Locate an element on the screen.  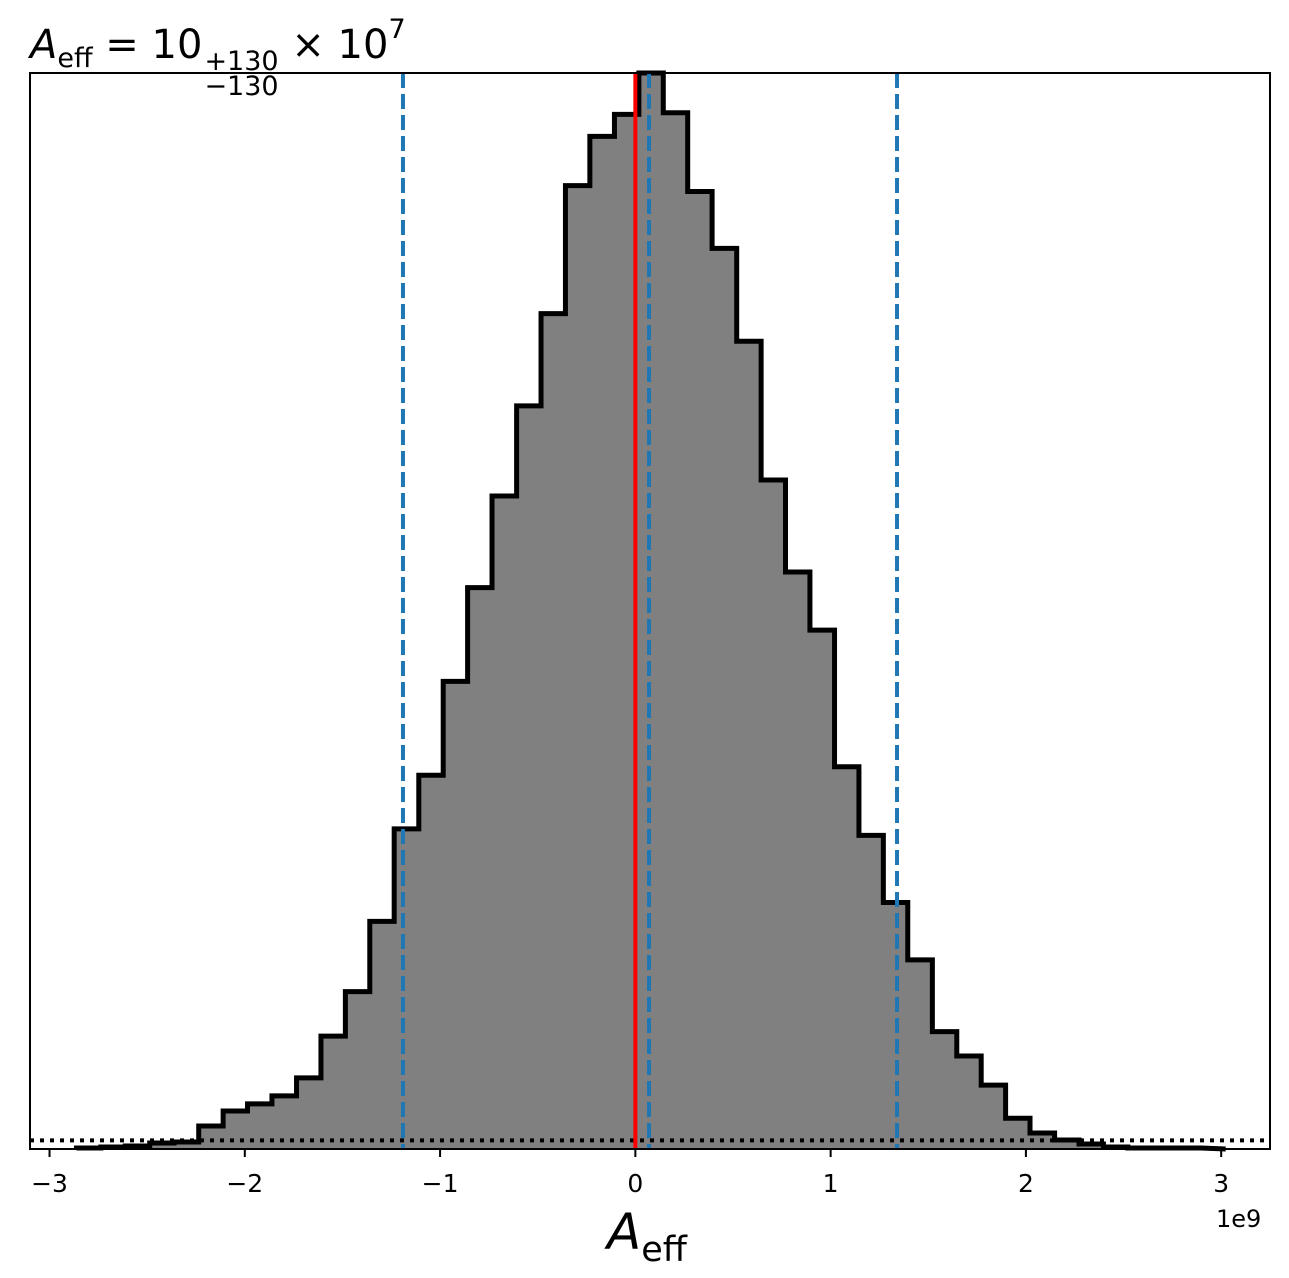
x-tick-label: 1 is located at coordinates (831, 1183).